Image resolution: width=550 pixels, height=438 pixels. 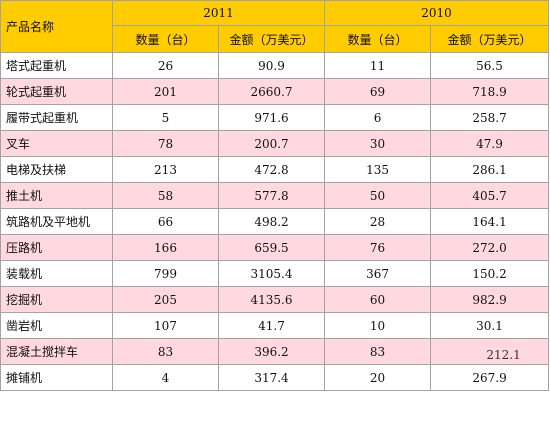 I want to click on table-row: 凿岩机 107 41.7 10 30.1, so click(x=275, y=325).